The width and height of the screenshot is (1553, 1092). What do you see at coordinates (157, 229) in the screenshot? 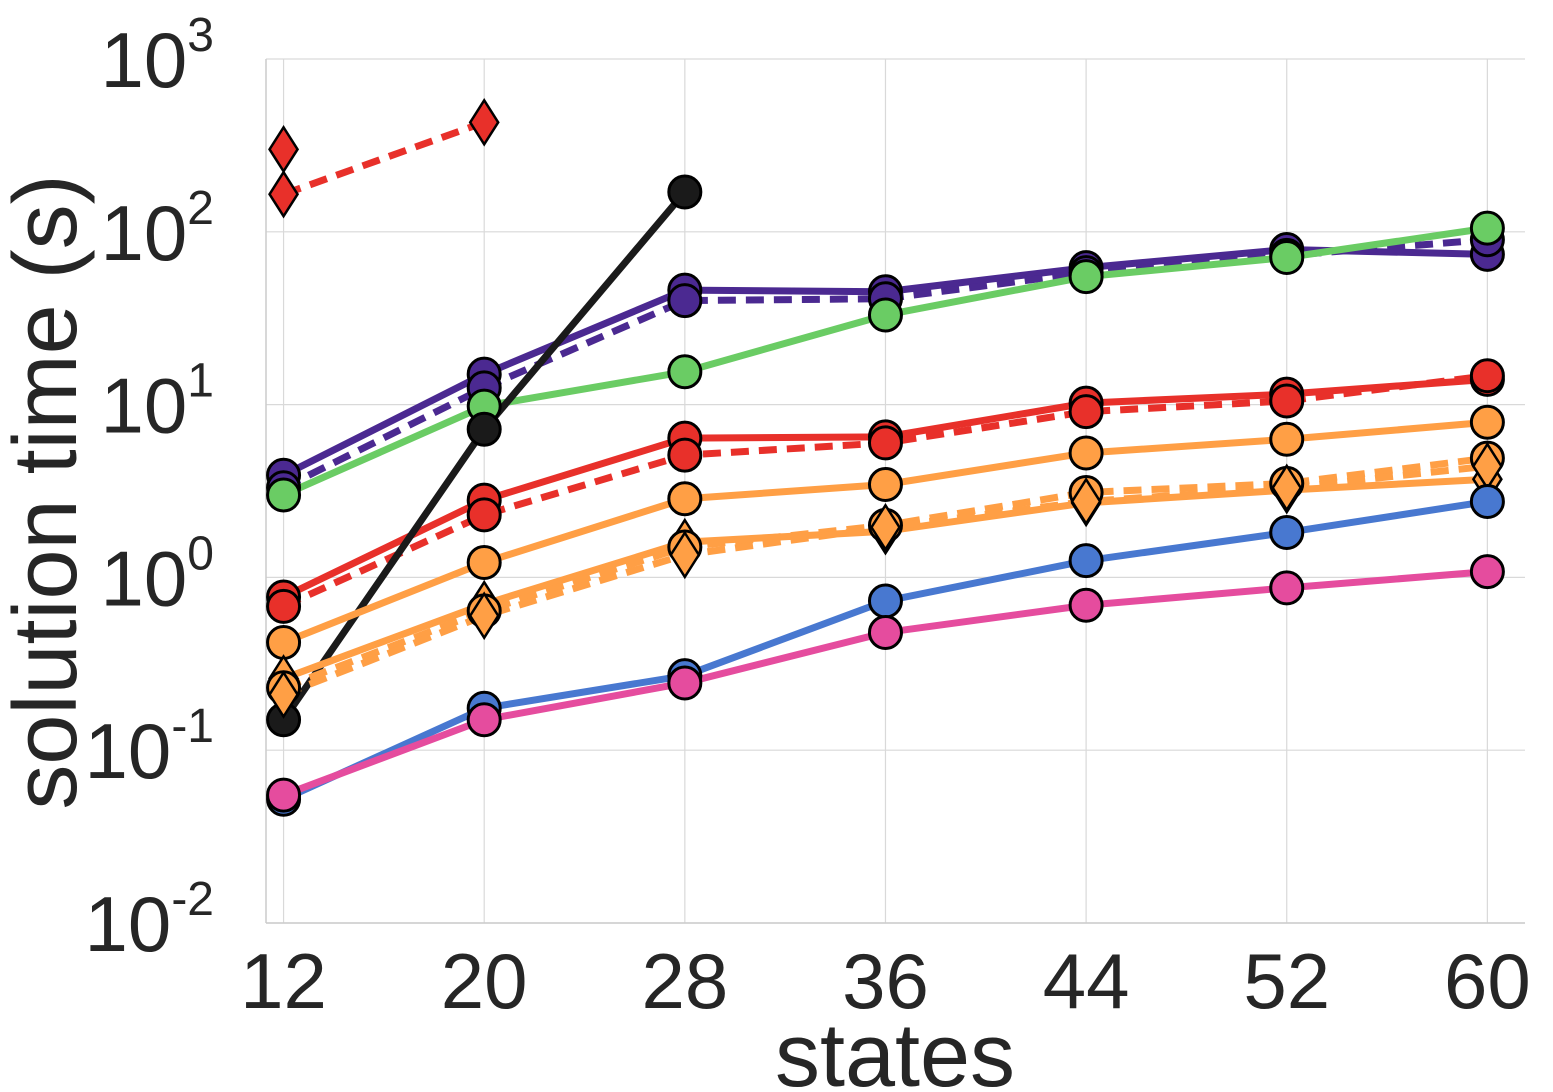
I see `y-tick-label: 10²` at bounding box center [157, 229].